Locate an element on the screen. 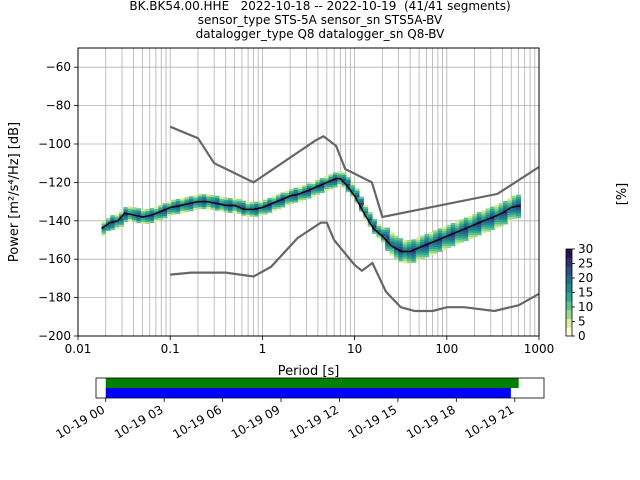 This screenshot has height=480, width=640. y-tick-label: −160 is located at coordinates (54, 259).